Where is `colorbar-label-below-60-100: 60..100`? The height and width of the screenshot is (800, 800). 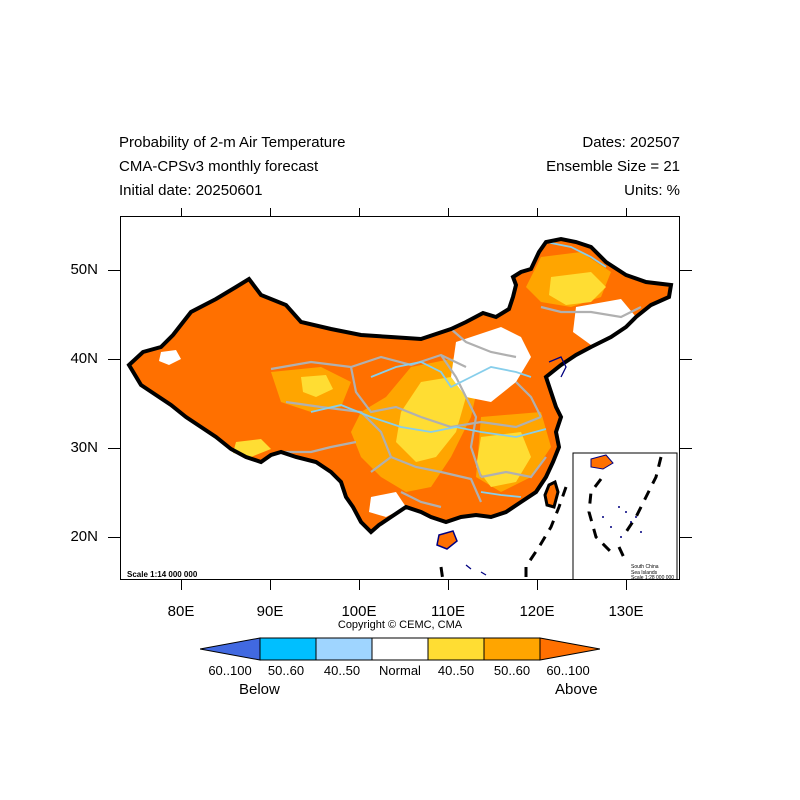
colorbar-label-below-60-100: 60..100 is located at coordinates (230, 670).